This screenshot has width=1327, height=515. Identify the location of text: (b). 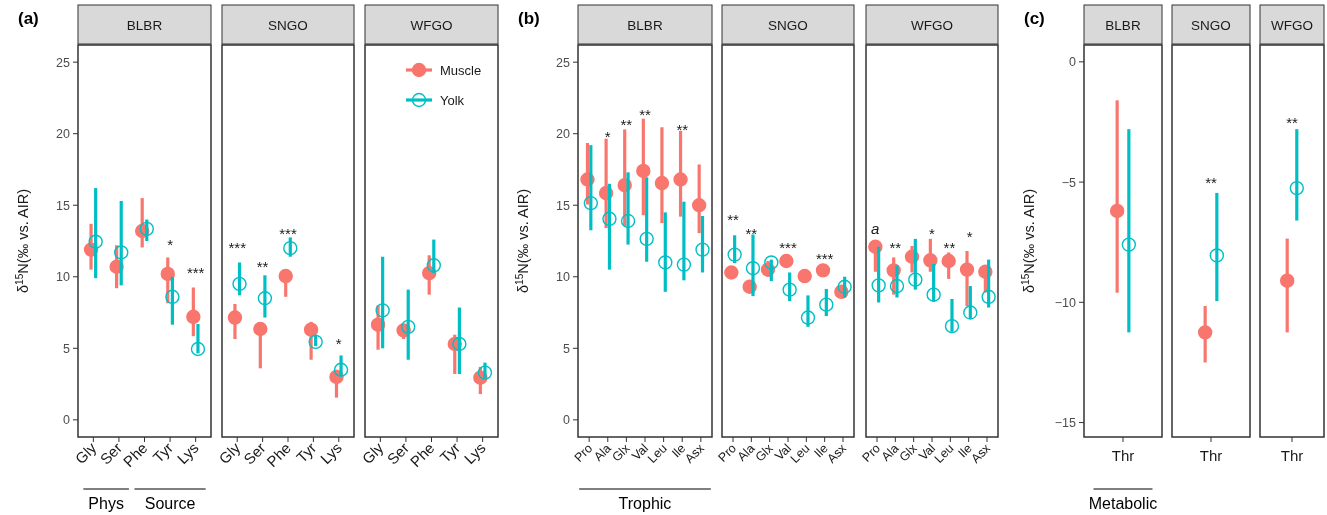
(529, 18).